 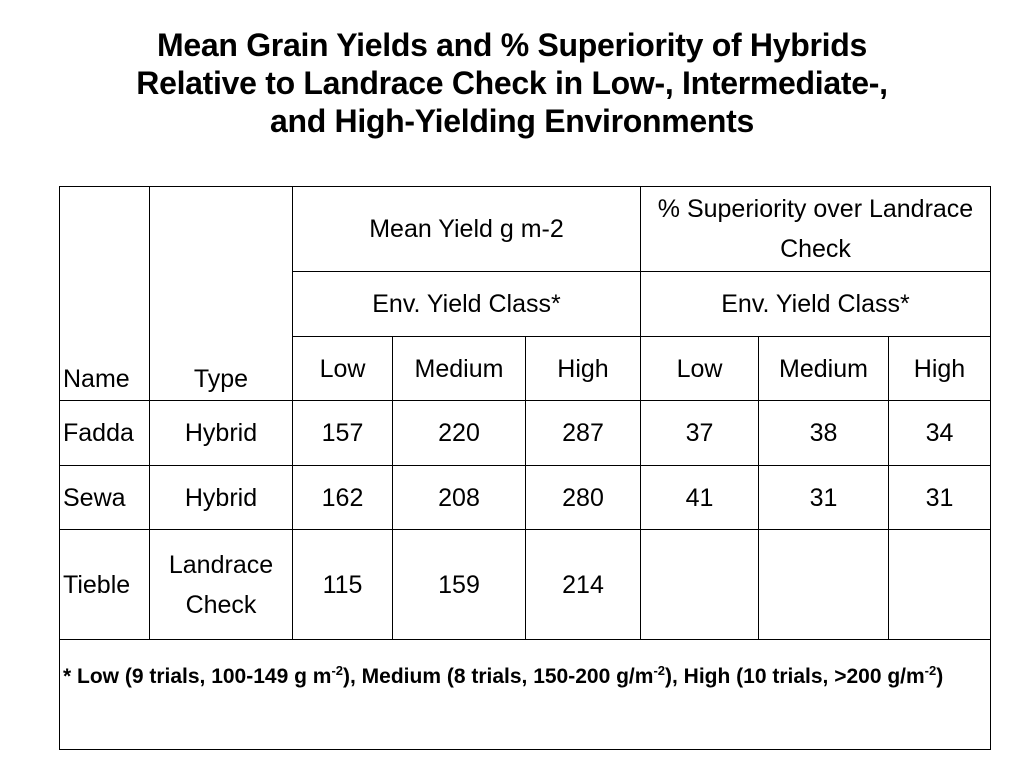 I want to click on cell-sup-medium: 31, so click(x=823, y=497).